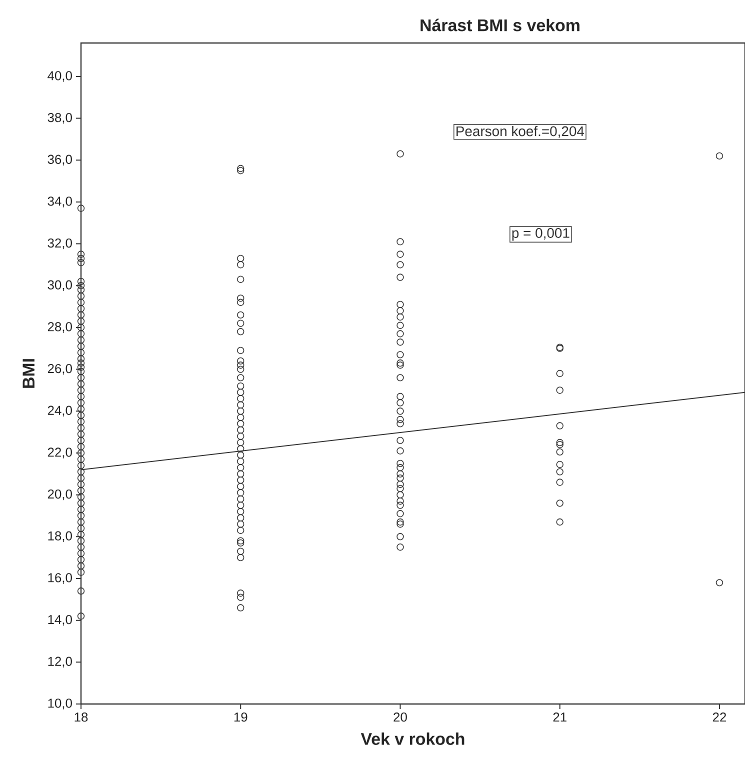 The height and width of the screenshot is (774, 745). Describe the element at coordinates (60, 369) in the screenshot. I see `y-tick-label: 26,0` at that location.